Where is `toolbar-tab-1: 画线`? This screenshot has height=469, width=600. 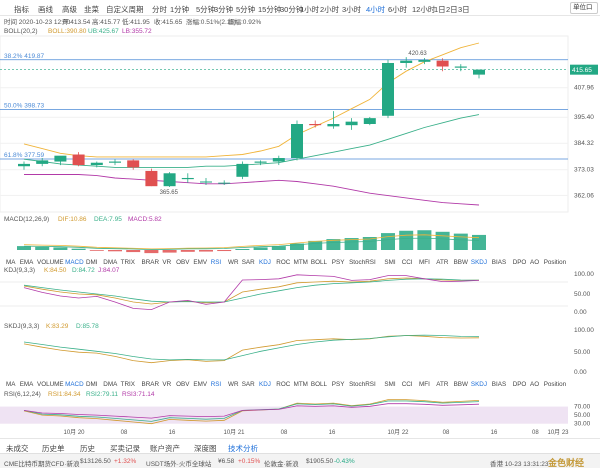
toolbar-tab-1: 画线 is located at coordinates (45, 9).